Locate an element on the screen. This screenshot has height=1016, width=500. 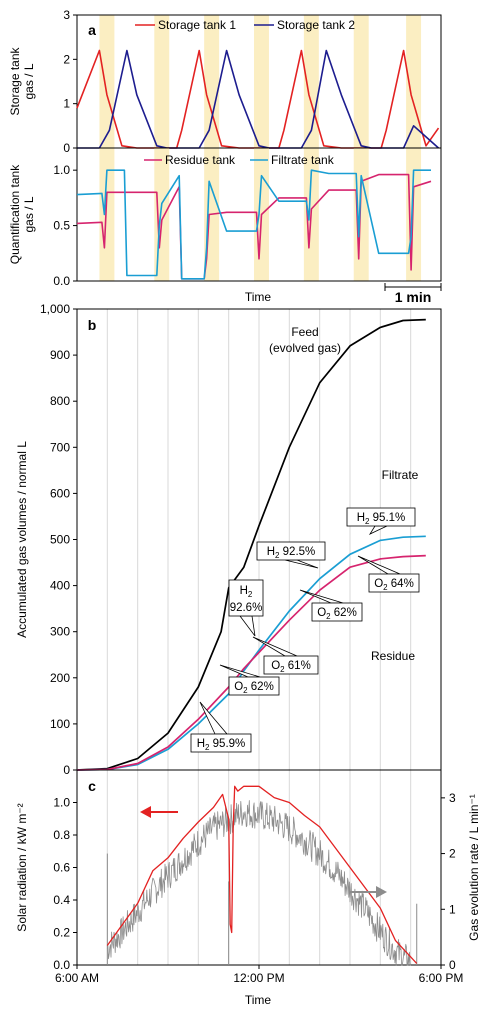
callout-text: H2 92.5% is located at coordinates (291, 553).